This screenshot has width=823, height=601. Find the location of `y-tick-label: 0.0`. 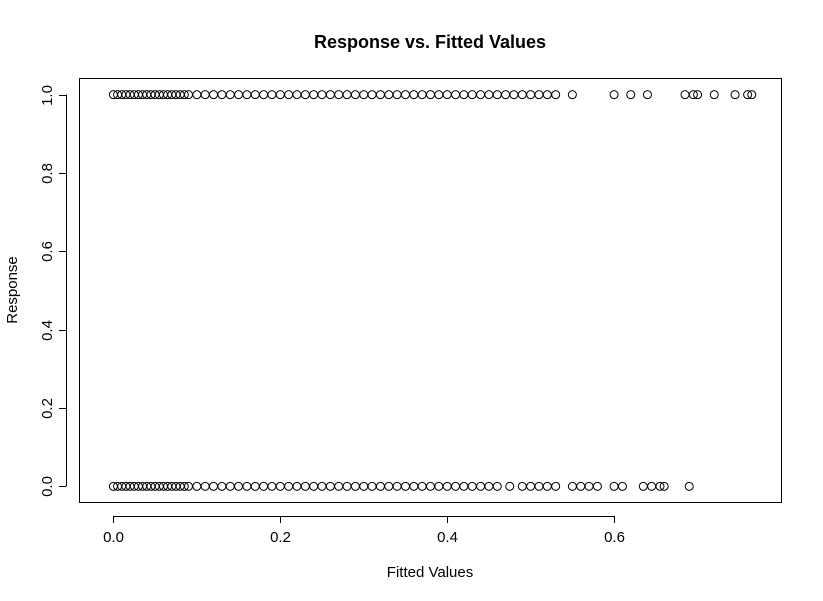

y-tick-label: 0.0 is located at coordinates (47, 486).